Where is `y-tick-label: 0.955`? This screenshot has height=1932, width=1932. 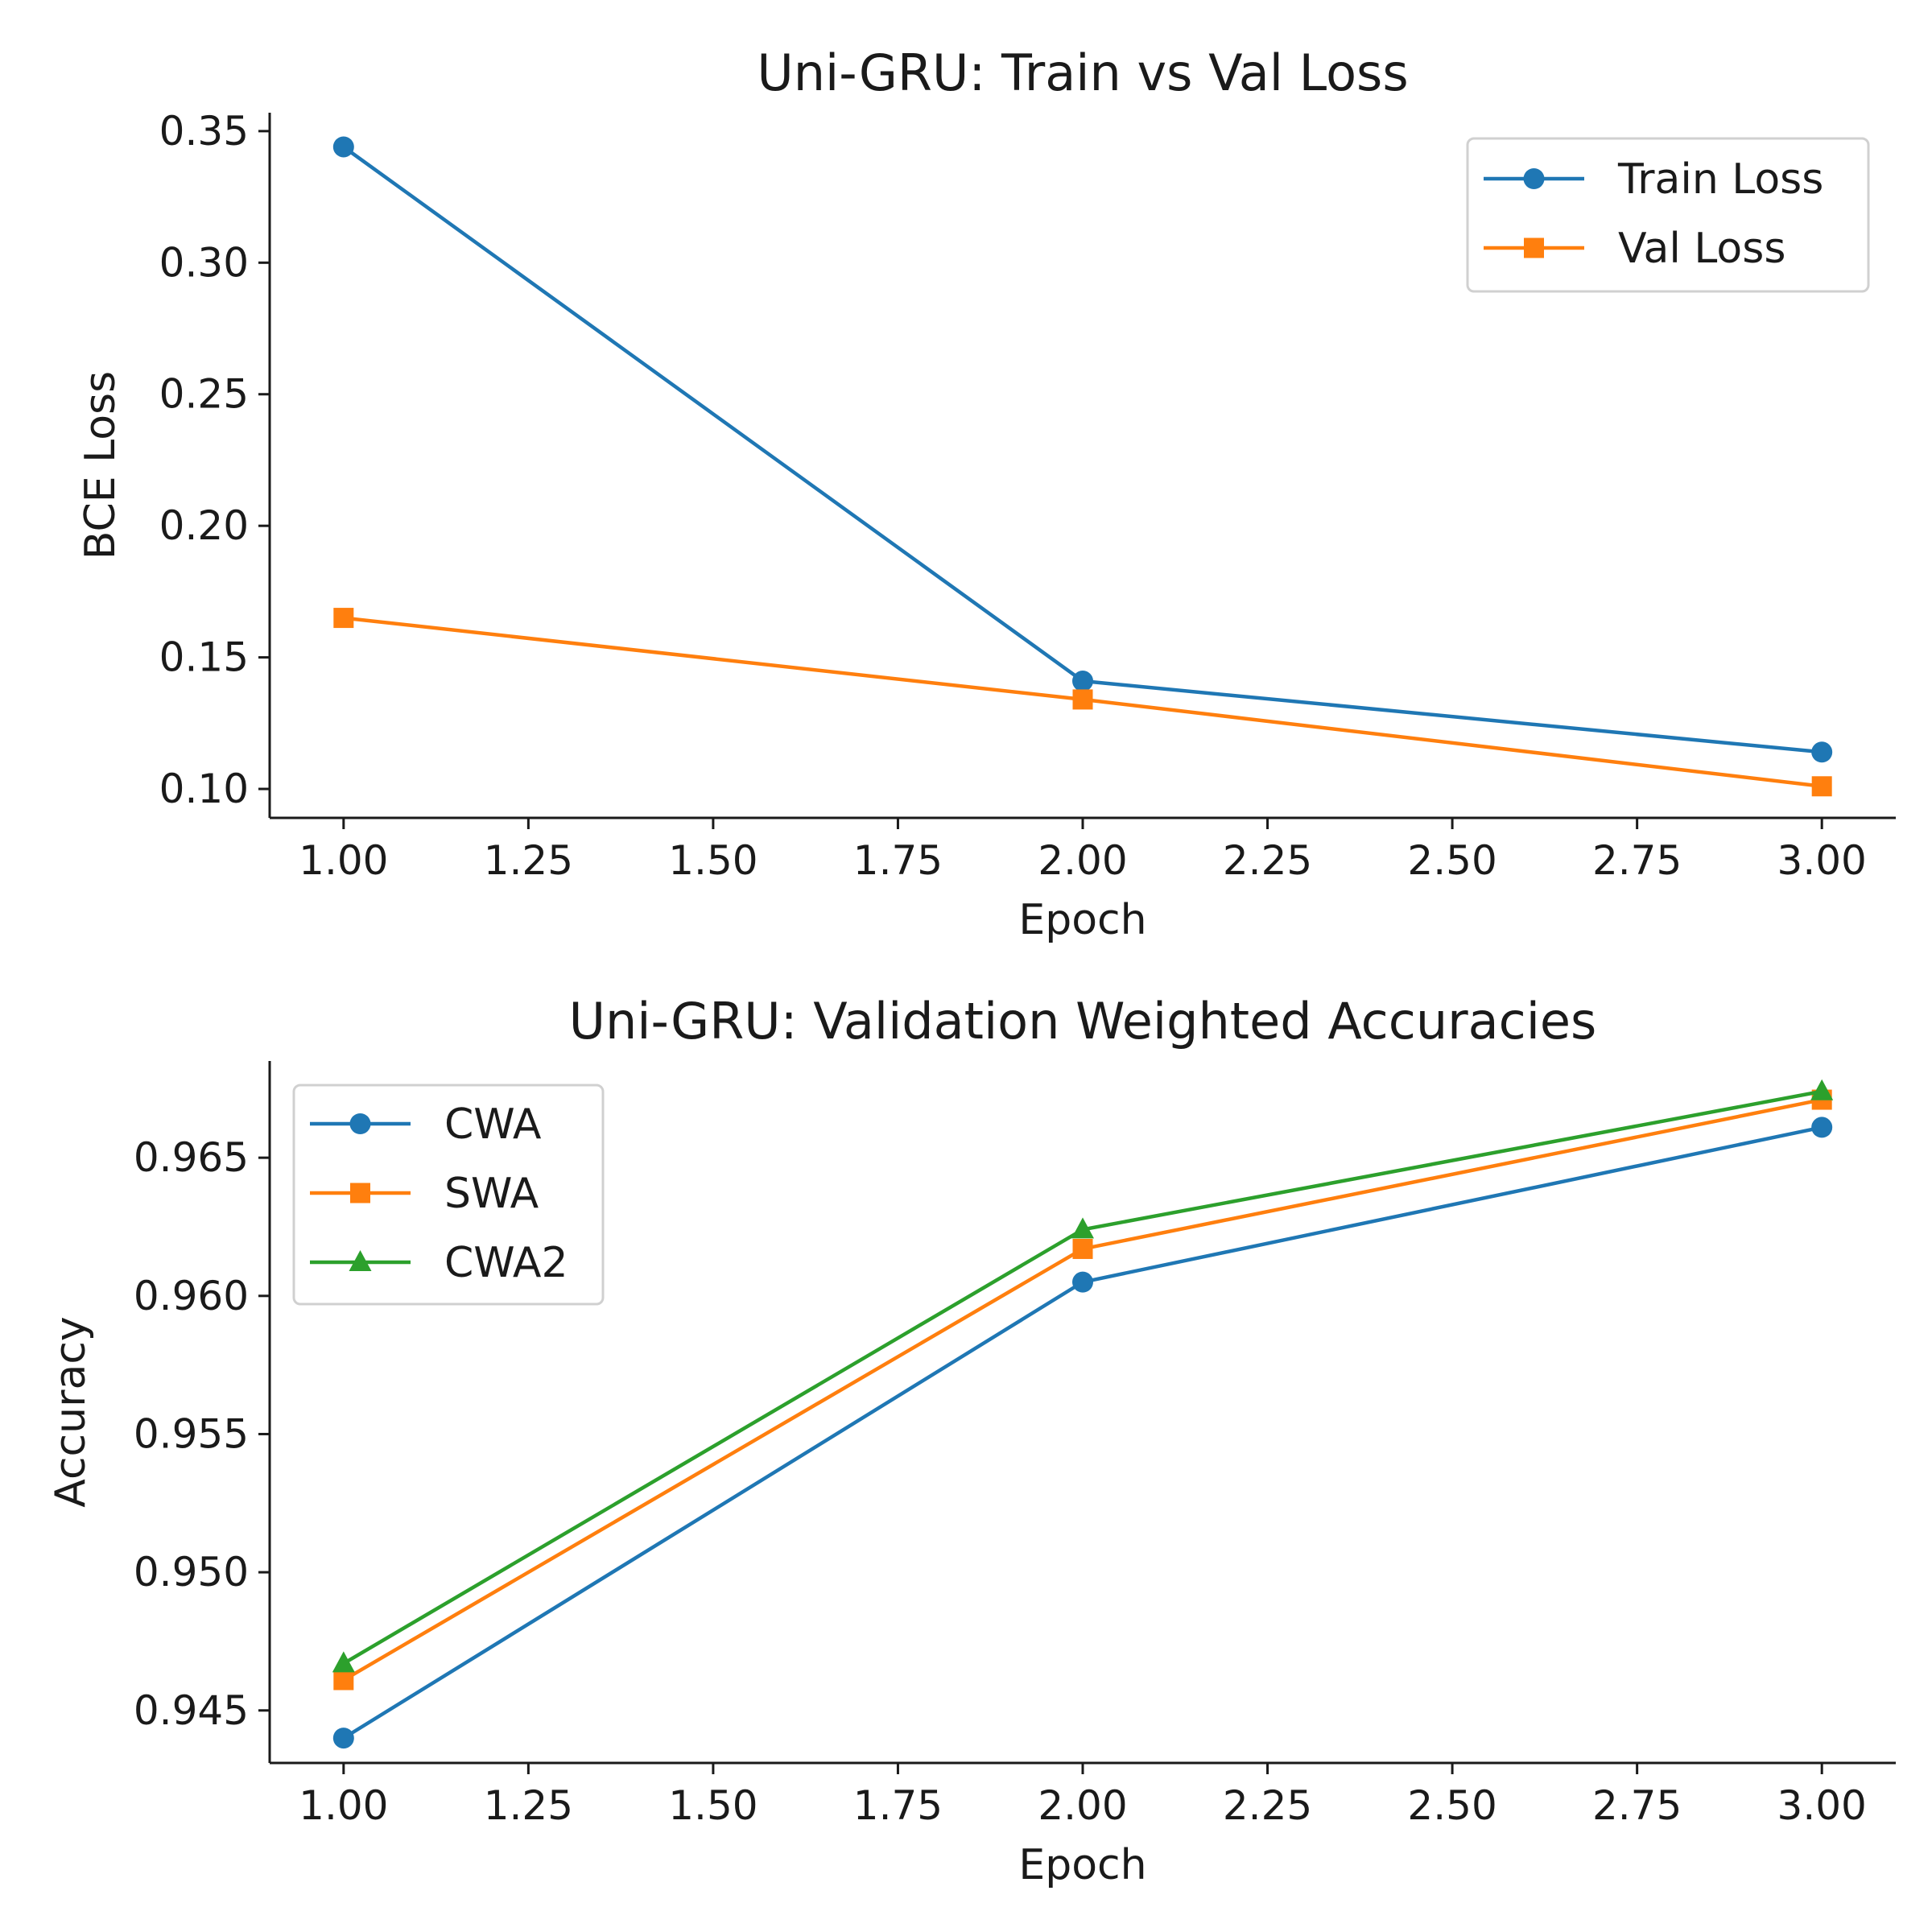 y-tick-label: 0.955 is located at coordinates (191, 1433).